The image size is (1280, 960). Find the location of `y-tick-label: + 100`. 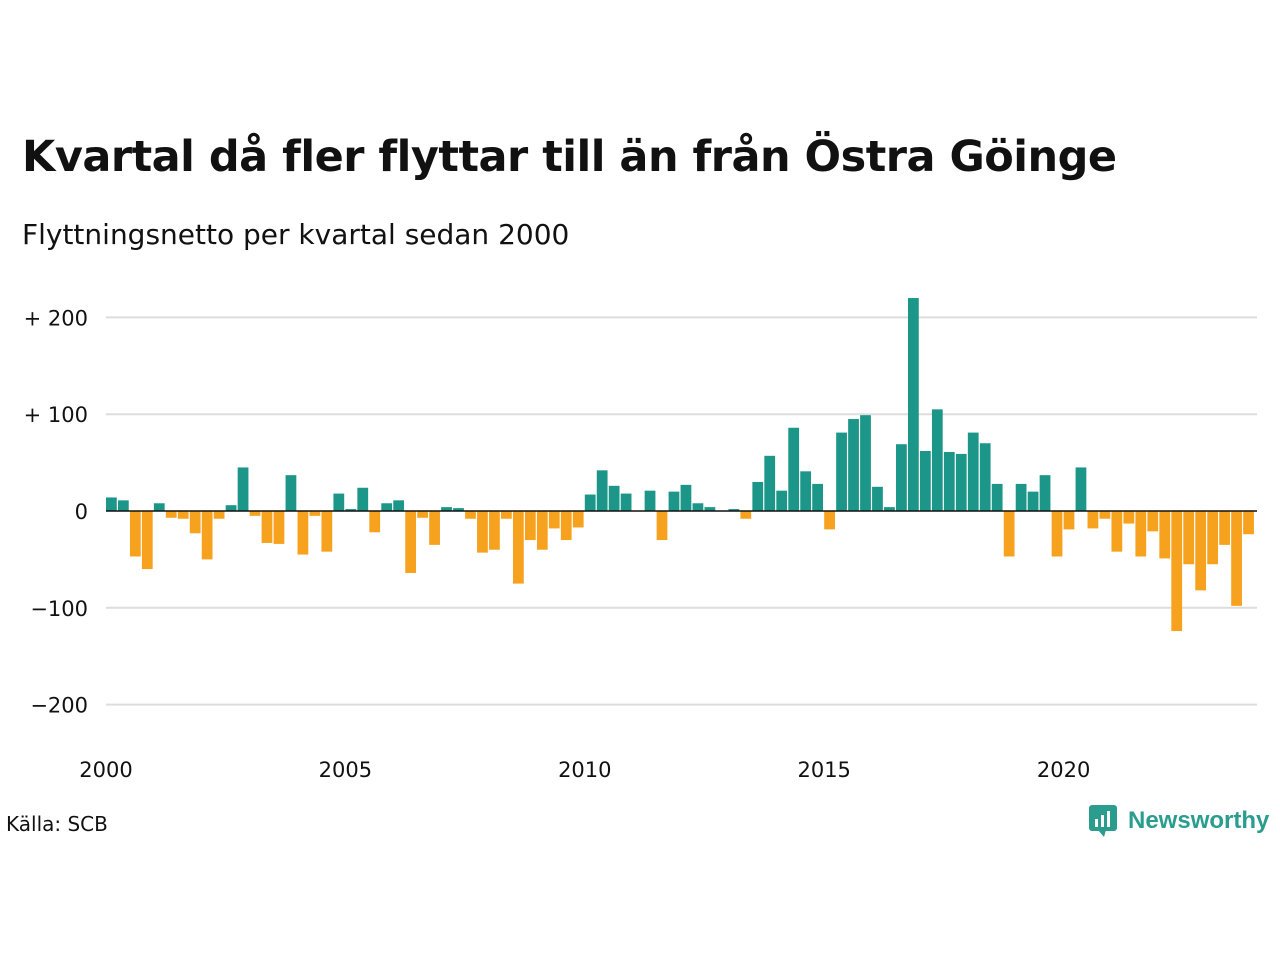

y-tick-label: + 100 is located at coordinates (56, 415).